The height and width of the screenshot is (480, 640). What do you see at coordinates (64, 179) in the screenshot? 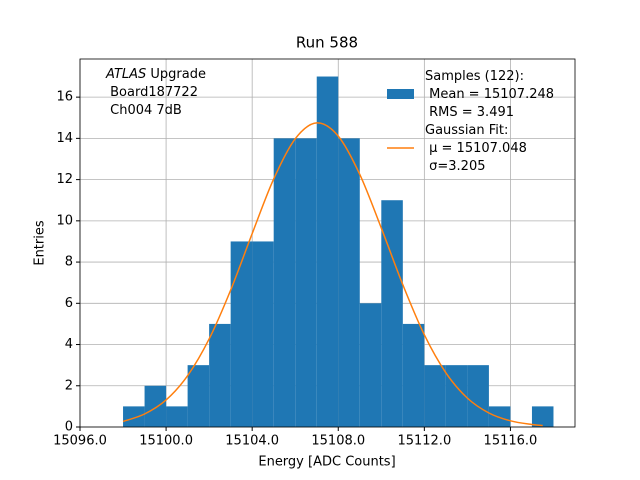
I see `y-tick-label: 12` at bounding box center [64, 179].